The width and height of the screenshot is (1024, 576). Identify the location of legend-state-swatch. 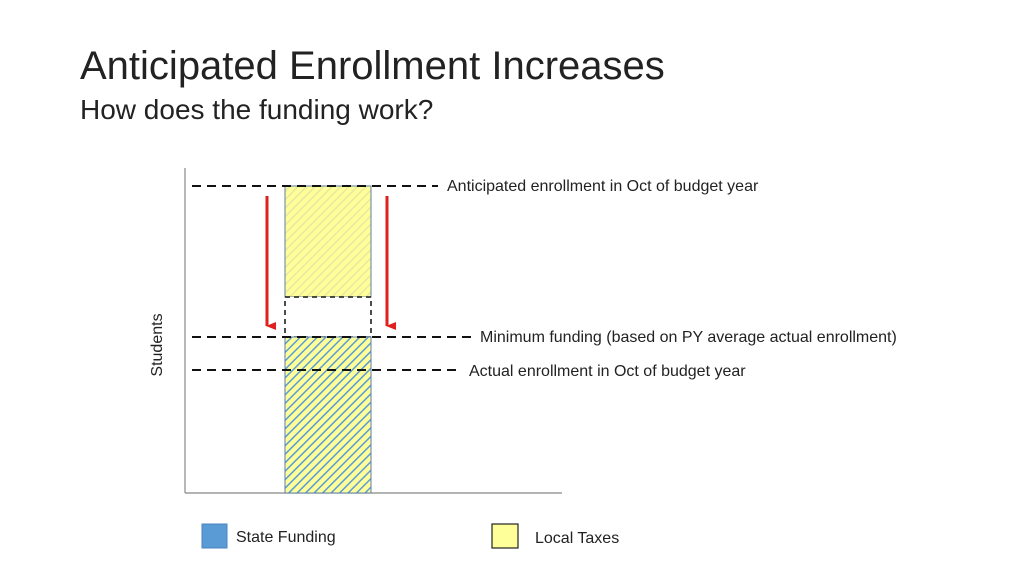
(214, 536).